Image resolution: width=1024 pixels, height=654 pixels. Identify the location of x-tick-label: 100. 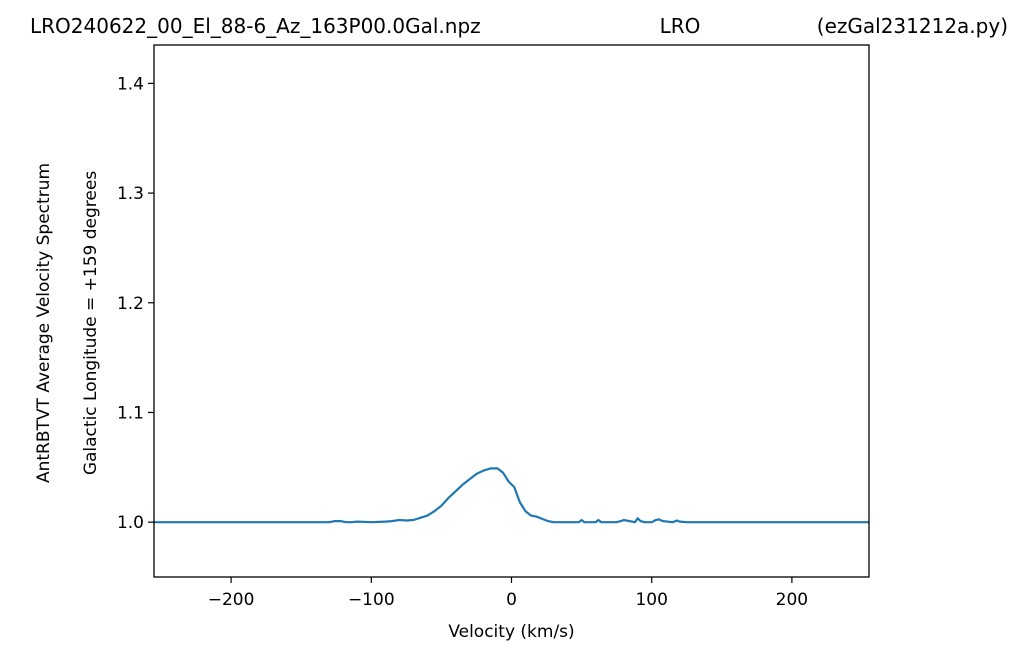
(651, 600).